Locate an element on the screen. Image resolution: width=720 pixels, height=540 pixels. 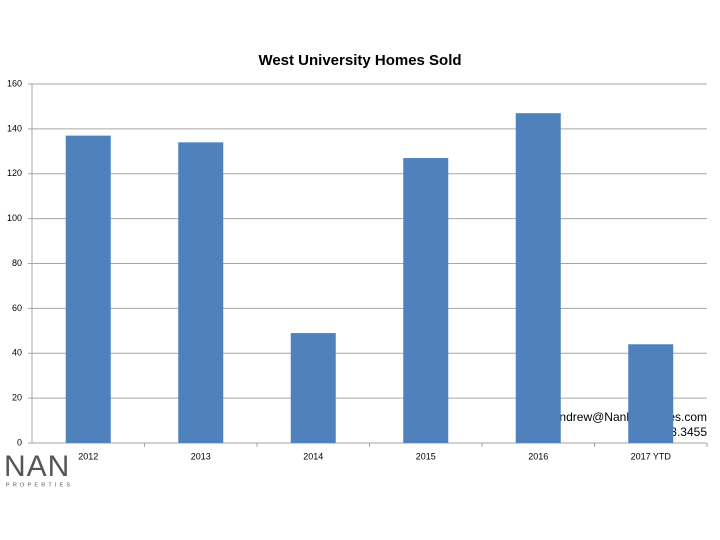
x-tick-label: 2017 YTD is located at coordinates (651, 456).